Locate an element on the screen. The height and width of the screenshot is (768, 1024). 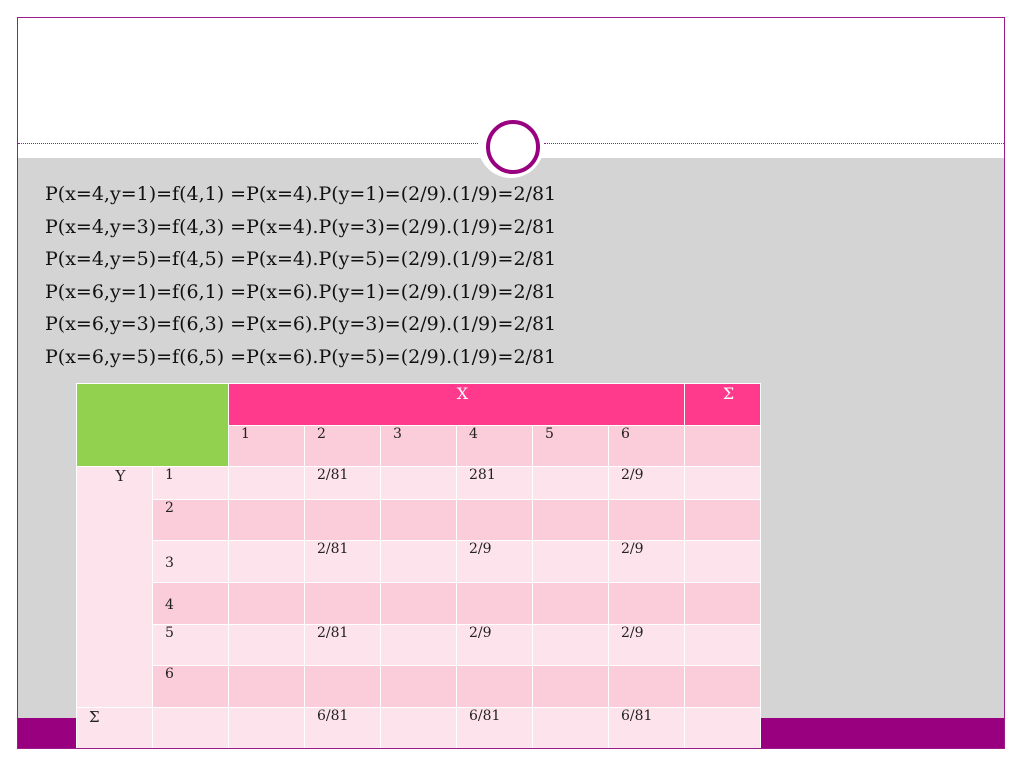
header-divider-left is located at coordinates (249, 143).